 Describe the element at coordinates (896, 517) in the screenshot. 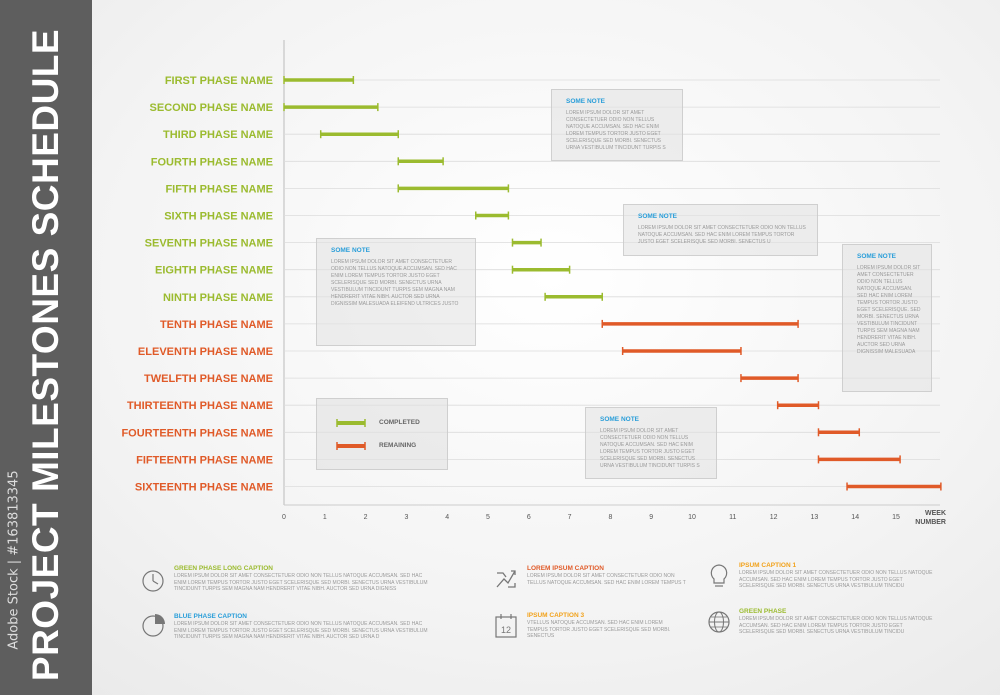

I see `x-tick-label: 15` at that location.